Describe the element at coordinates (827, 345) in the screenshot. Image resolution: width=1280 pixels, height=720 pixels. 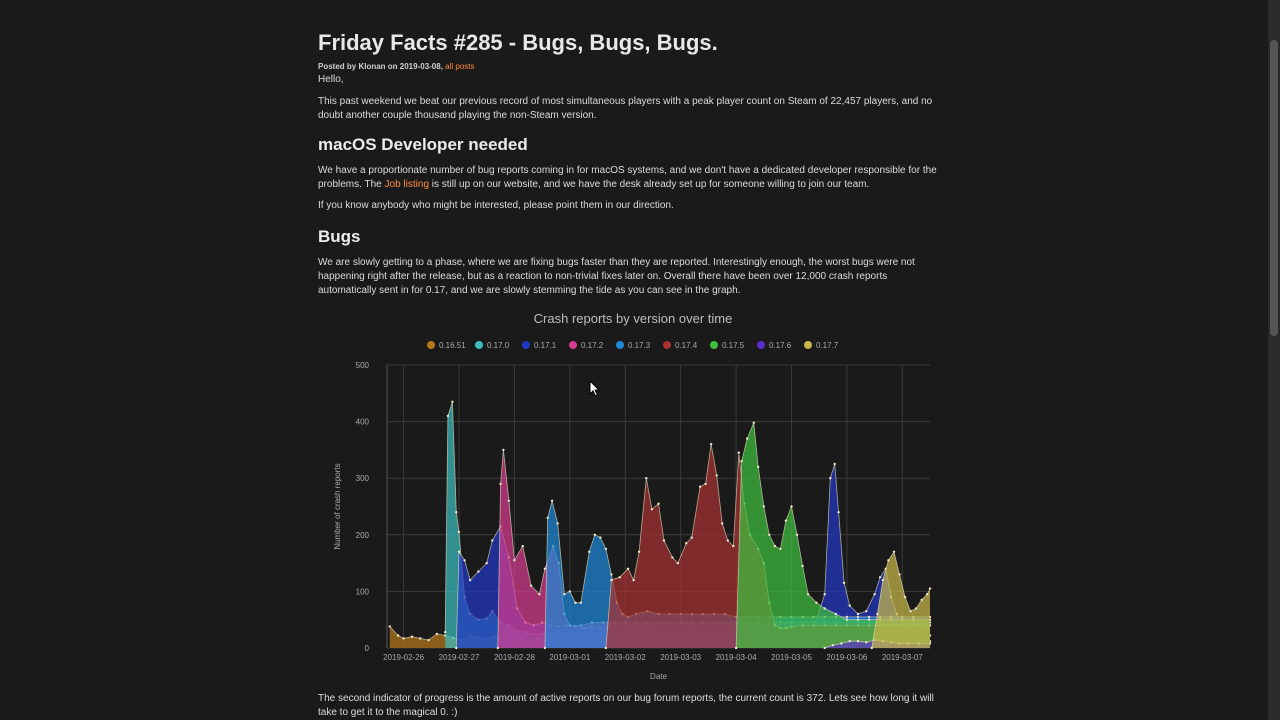
I see `legend-label-0.17.7: 0.17.7` at that location.